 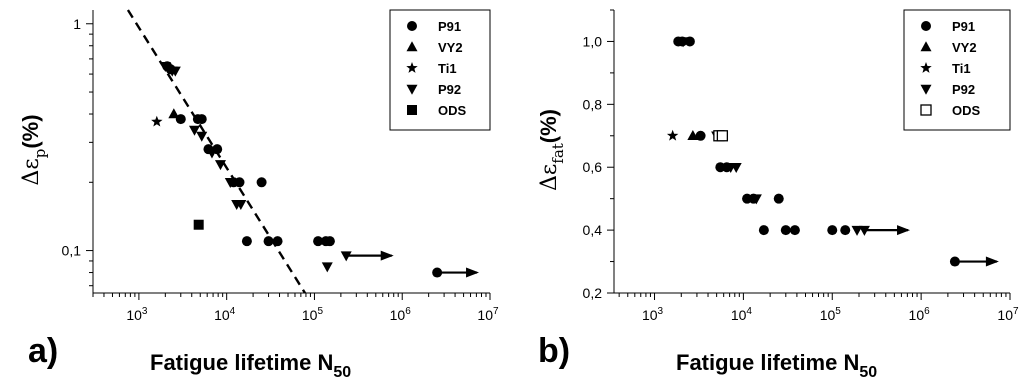 I want to click on y-tick-label: 0,1, so click(x=72, y=251).